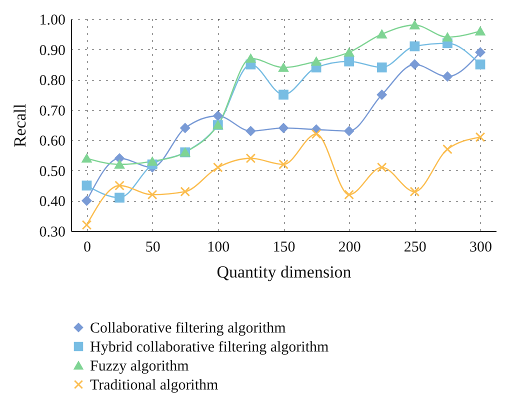 This screenshot has width=530, height=419. Describe the element at coordinates (284, 248) in the screenshot. I see `x-tick-label: 150` at that location.